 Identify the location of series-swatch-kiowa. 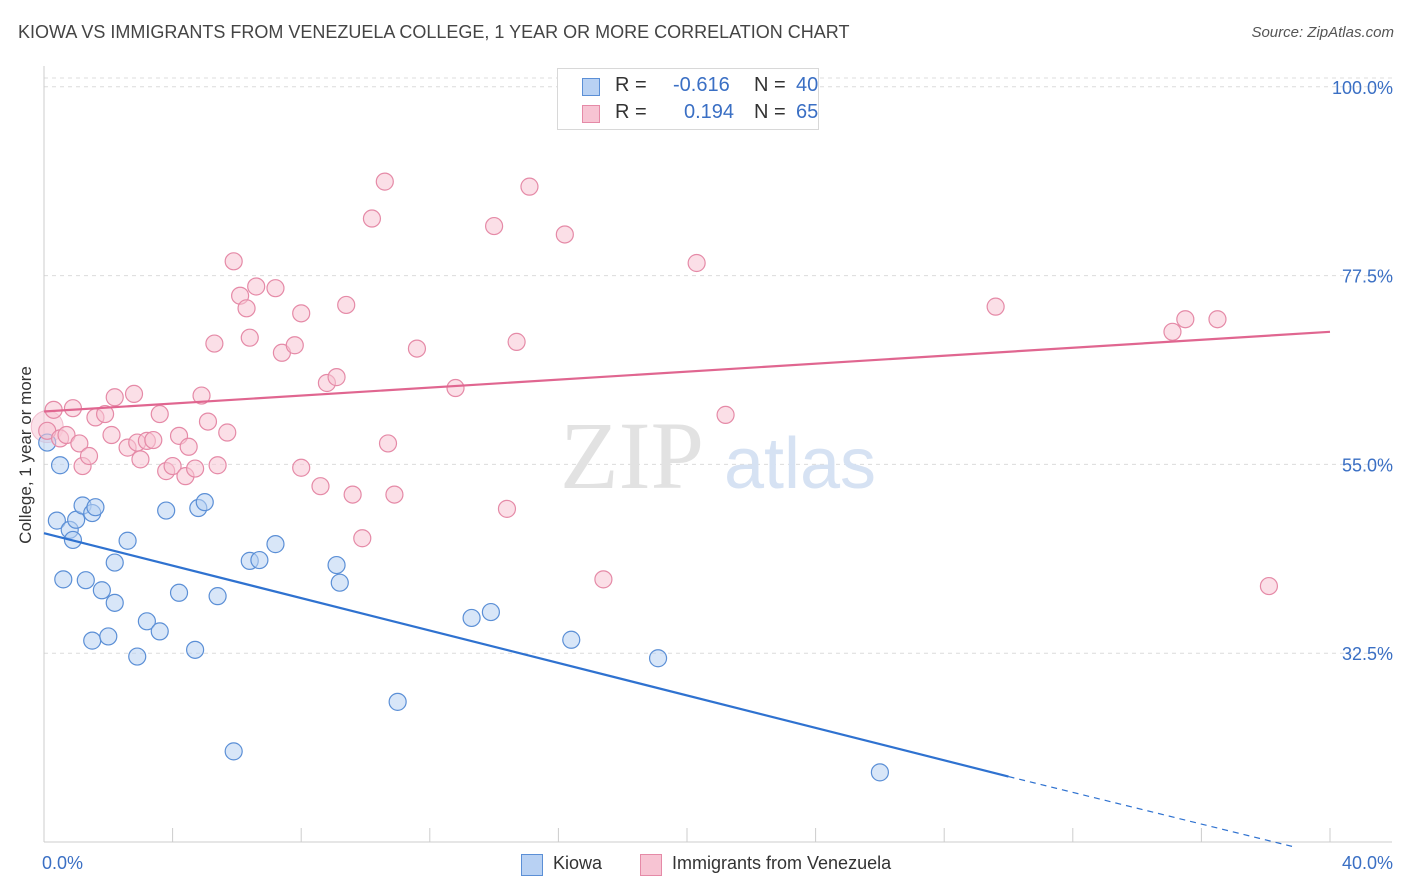
(532, 865).